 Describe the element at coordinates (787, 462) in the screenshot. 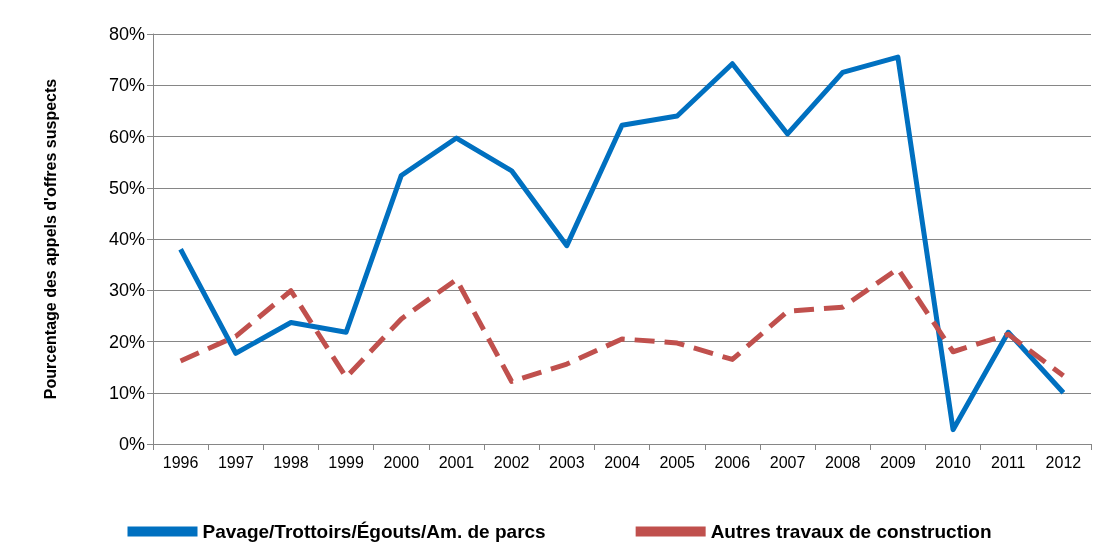

I see `x-tick-label: 2007` at that location.